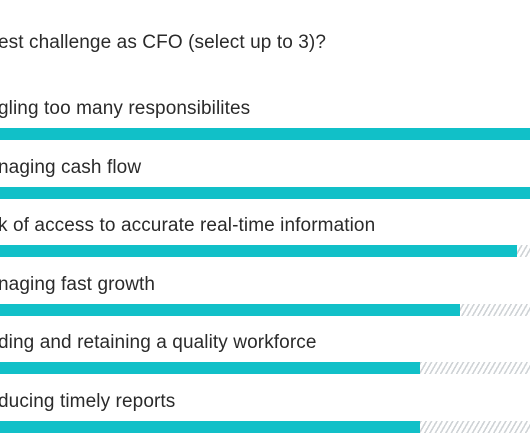 This screenshot has width=530, height=442. I want to click on answer-row: ding and retaining a quality workforce, so click(265, 357).